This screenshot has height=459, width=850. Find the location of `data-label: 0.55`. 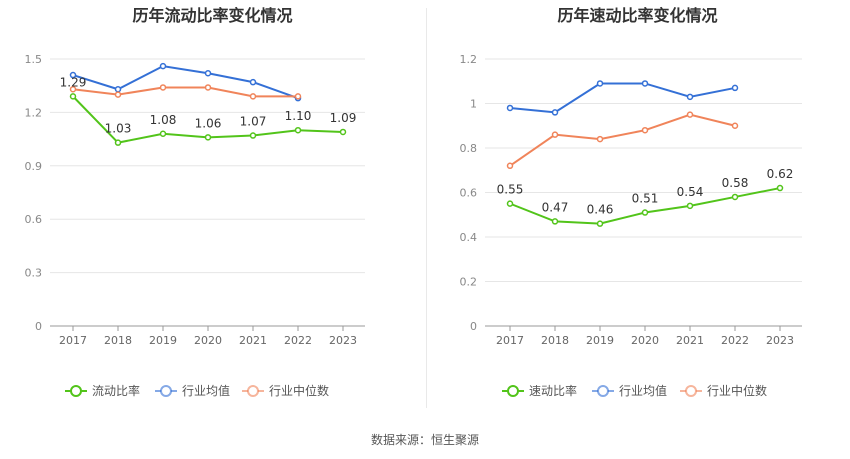

data-label: 0.55 is located at coordinates (510, 190).